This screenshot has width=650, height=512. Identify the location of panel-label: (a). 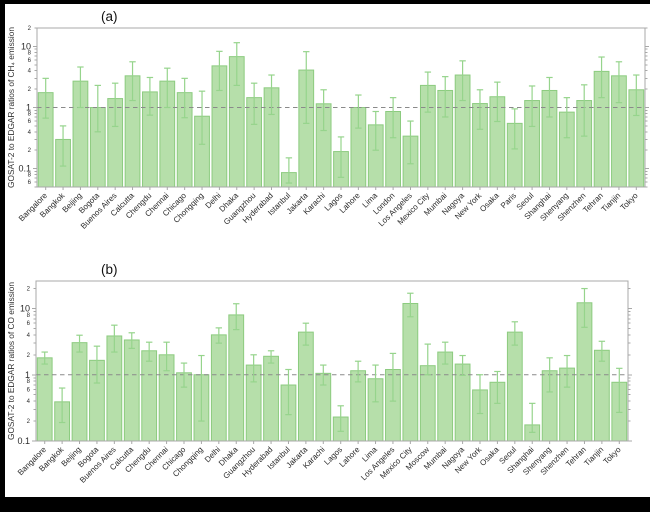
(109, 16).